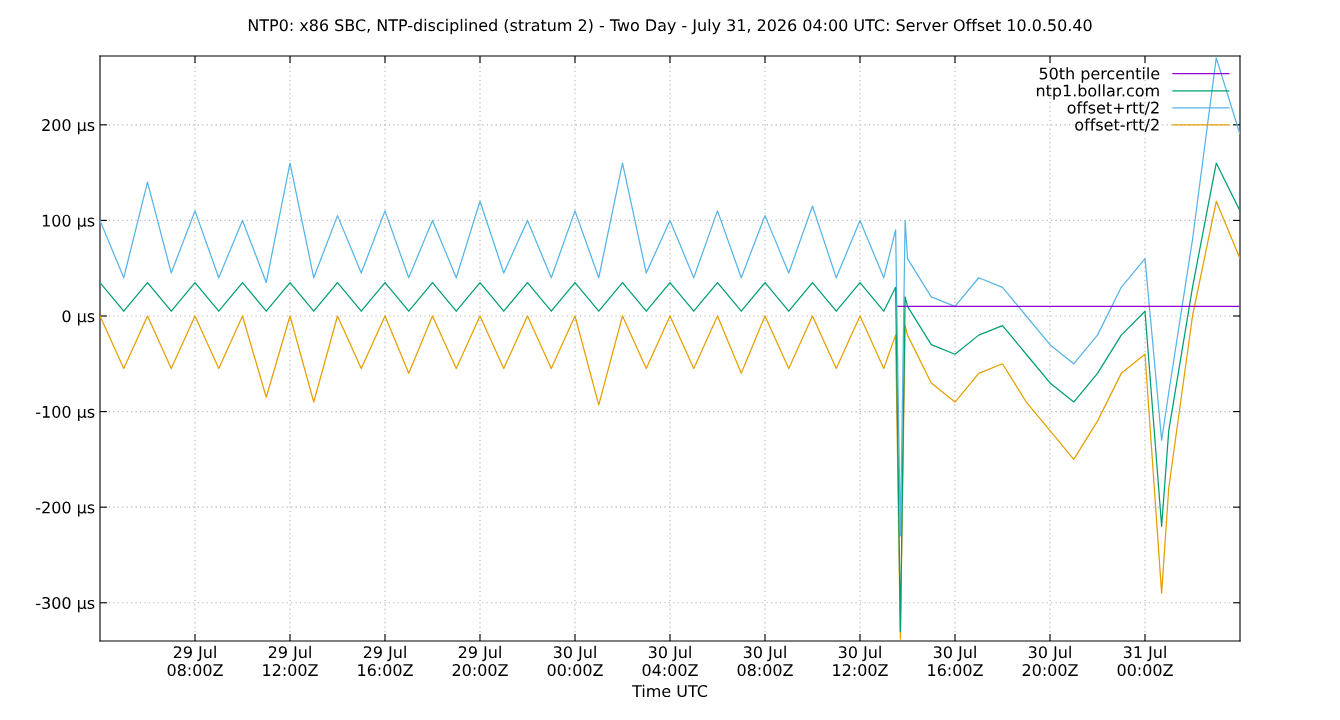 This screenshot has height=720, width=1340. What do you see at coordinates (65, 413) in the screenshot?
I see `y-tick-label: -100 µs` at bounding box center [65, 413].